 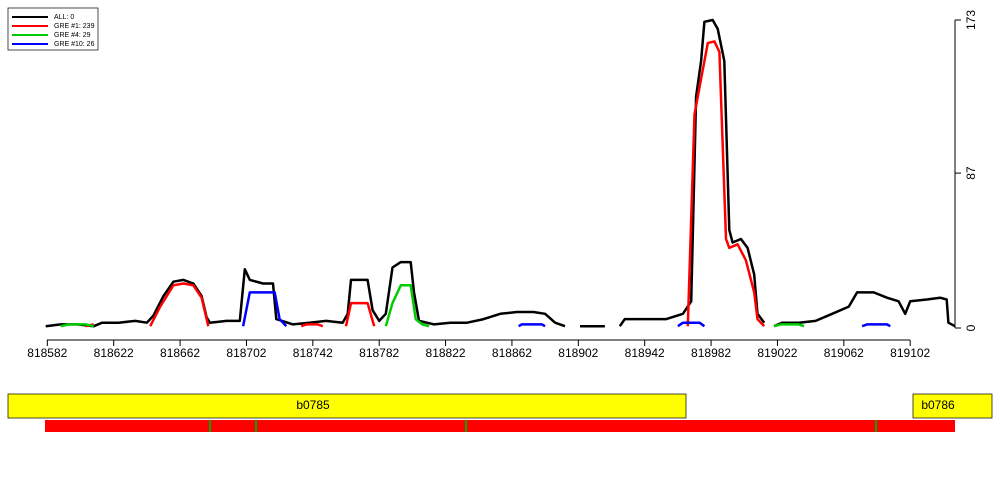 What do you see at coordinates (246, 353) in the screenshot?
I see `x-tick-label: 818702` at bounding box center [246, 353].